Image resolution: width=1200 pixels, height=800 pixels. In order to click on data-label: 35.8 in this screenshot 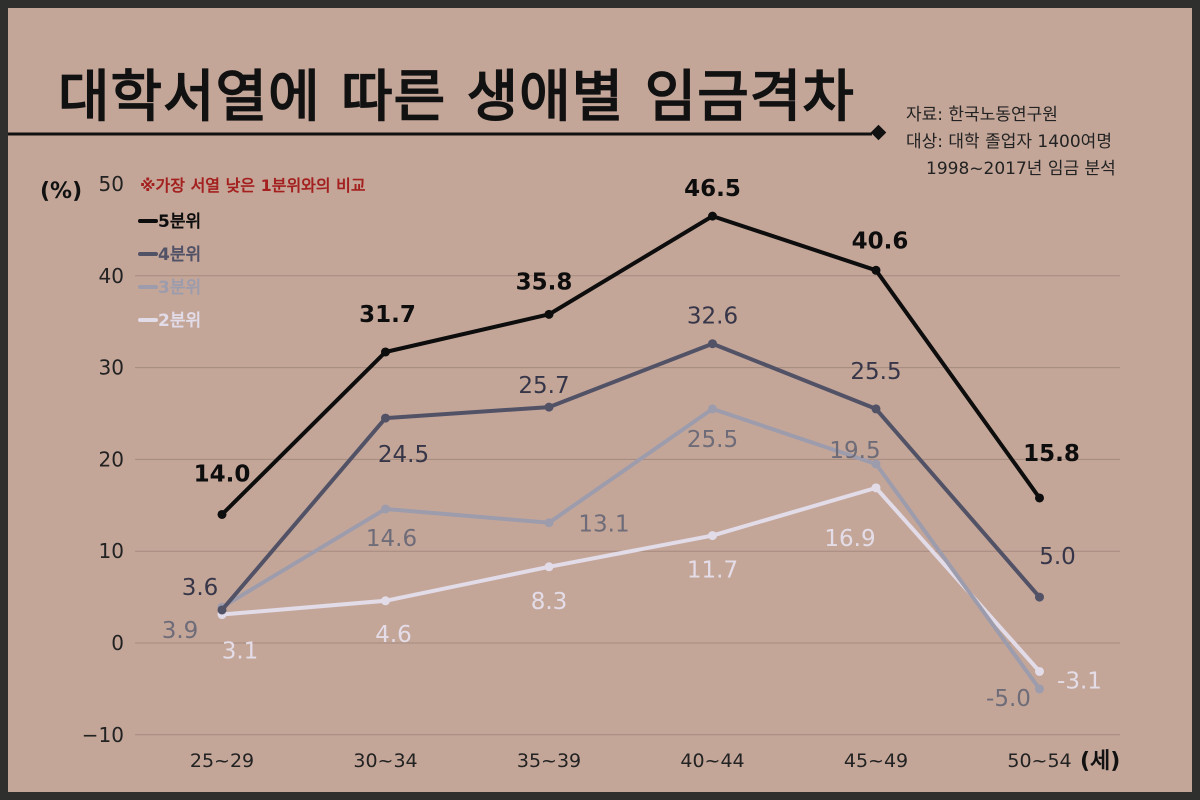, I will do `click(544, 282)`.